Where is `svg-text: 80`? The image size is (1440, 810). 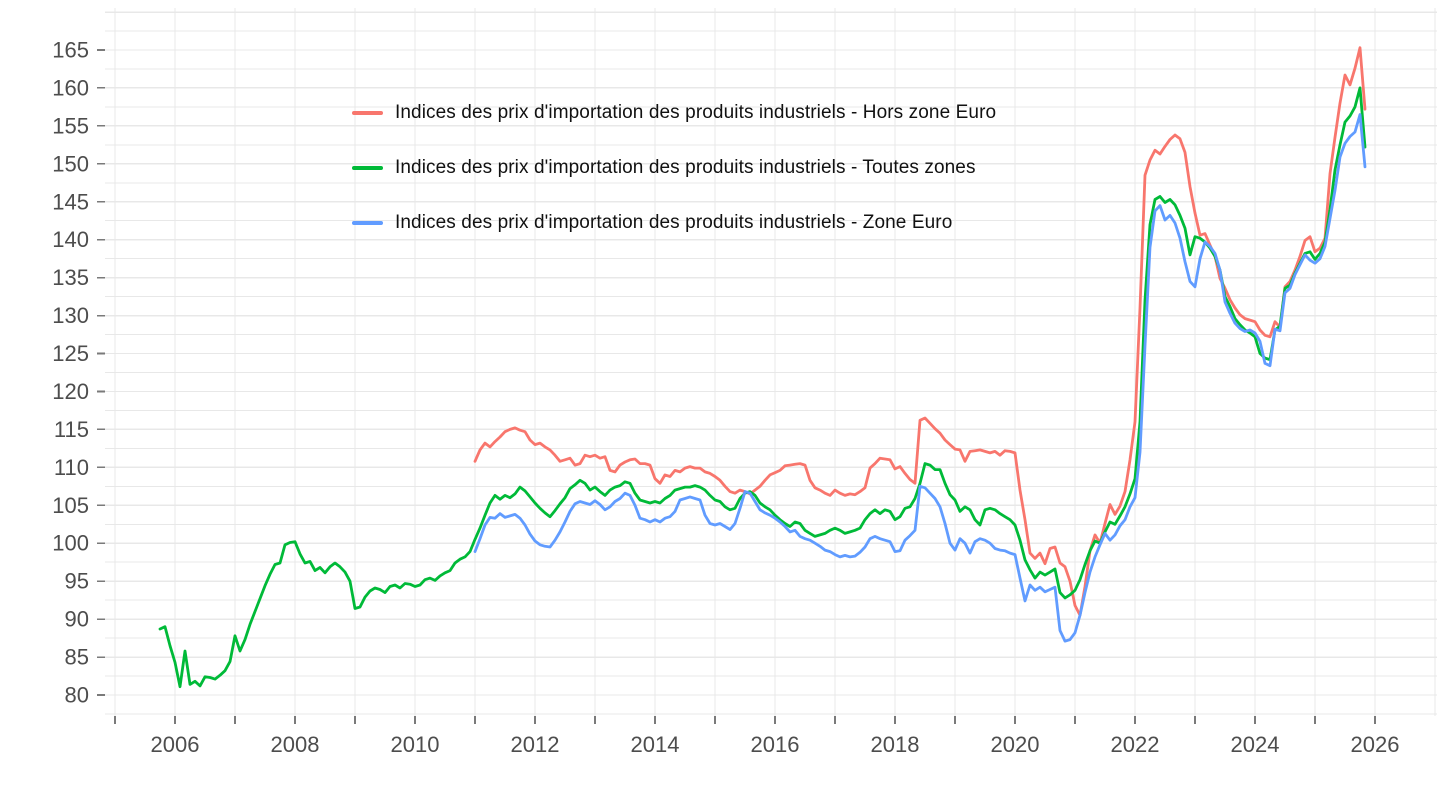
svg-text: 80 is located at coordinates (77, 695).